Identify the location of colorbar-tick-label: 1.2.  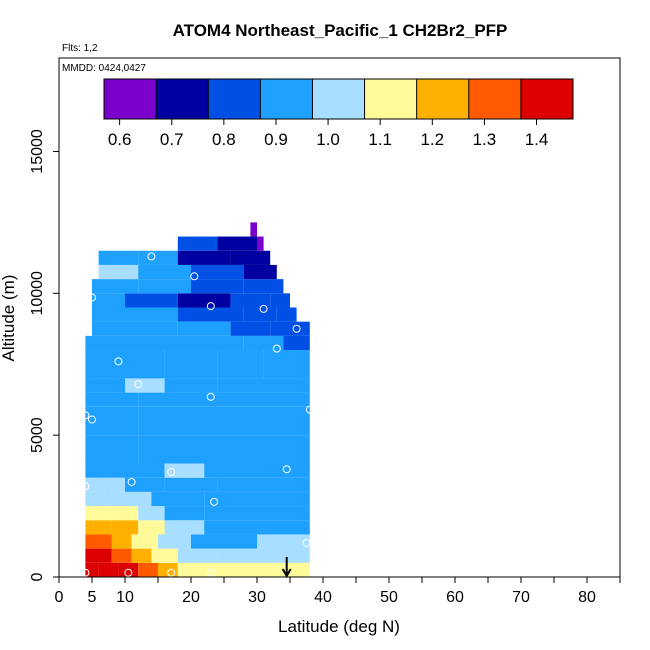
(432, 139).